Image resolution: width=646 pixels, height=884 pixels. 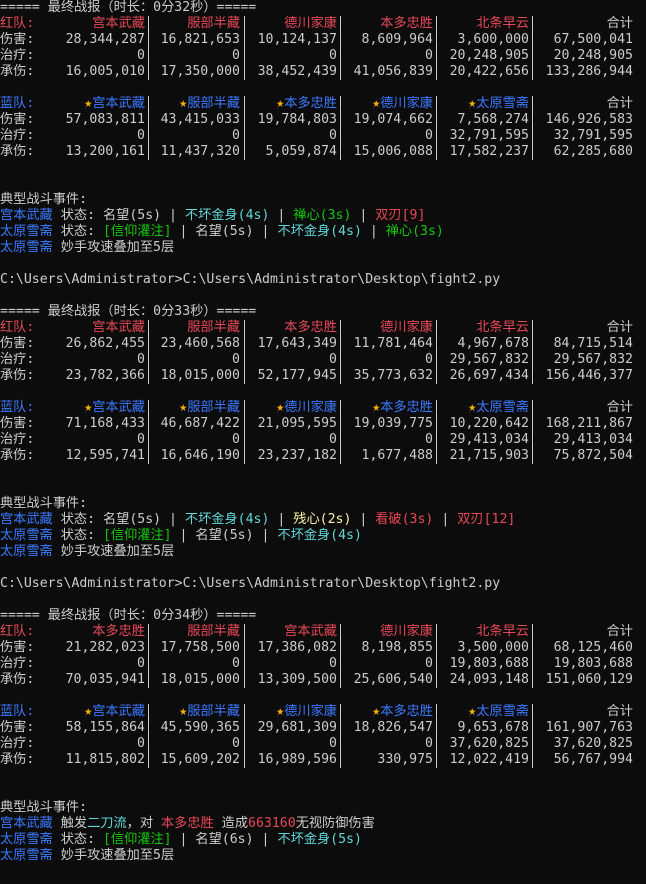 I want to click on stat-value: 16,005,010, so click(x=105, y=71).